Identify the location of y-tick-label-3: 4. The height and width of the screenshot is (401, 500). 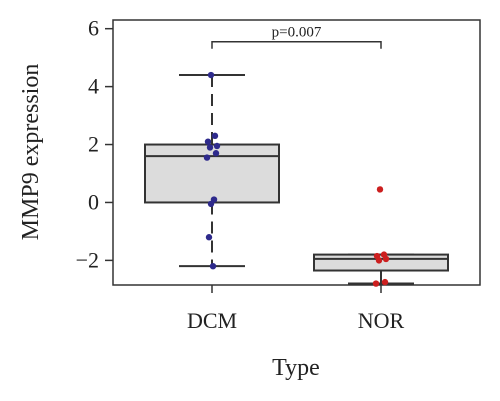
(93, 86).